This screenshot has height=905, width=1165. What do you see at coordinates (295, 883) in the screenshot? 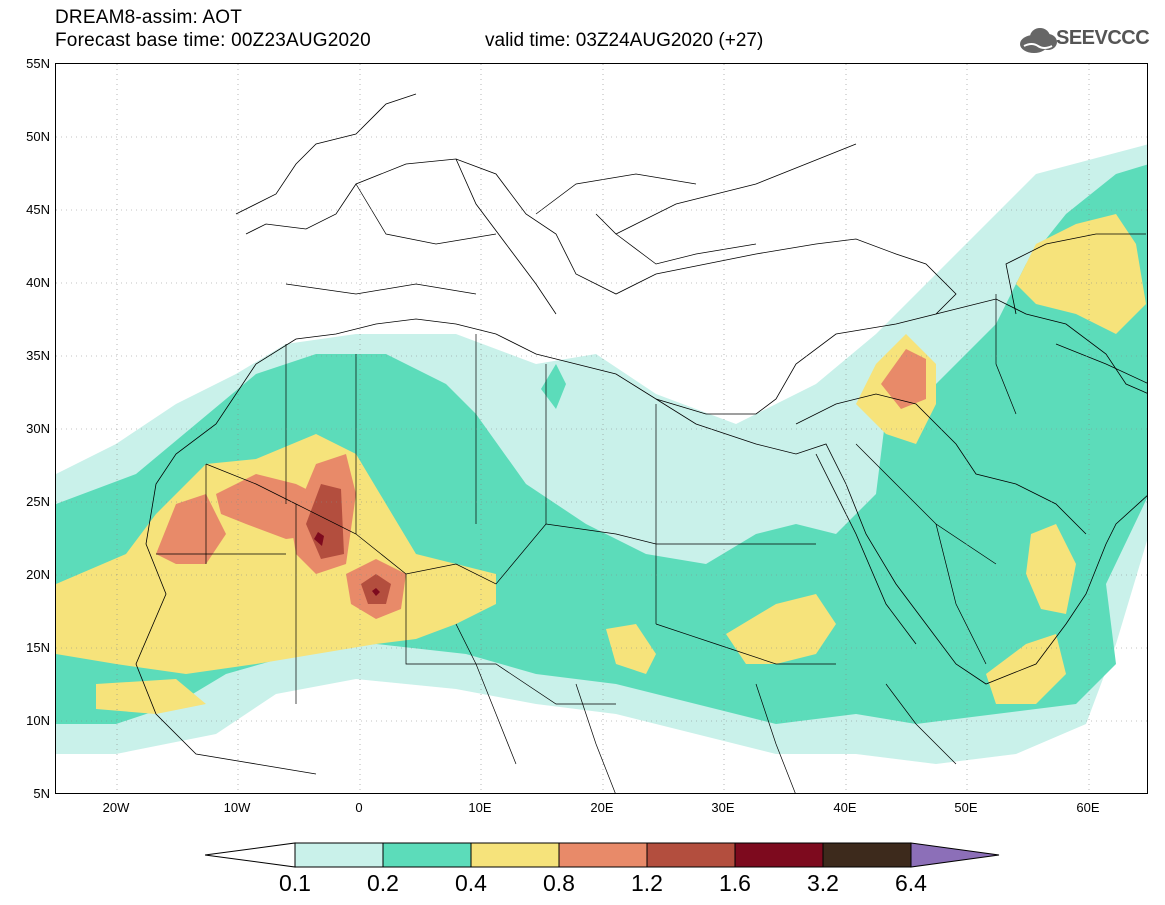
I see `colorbar-label: 0.1` at bounding box center [295, 883].